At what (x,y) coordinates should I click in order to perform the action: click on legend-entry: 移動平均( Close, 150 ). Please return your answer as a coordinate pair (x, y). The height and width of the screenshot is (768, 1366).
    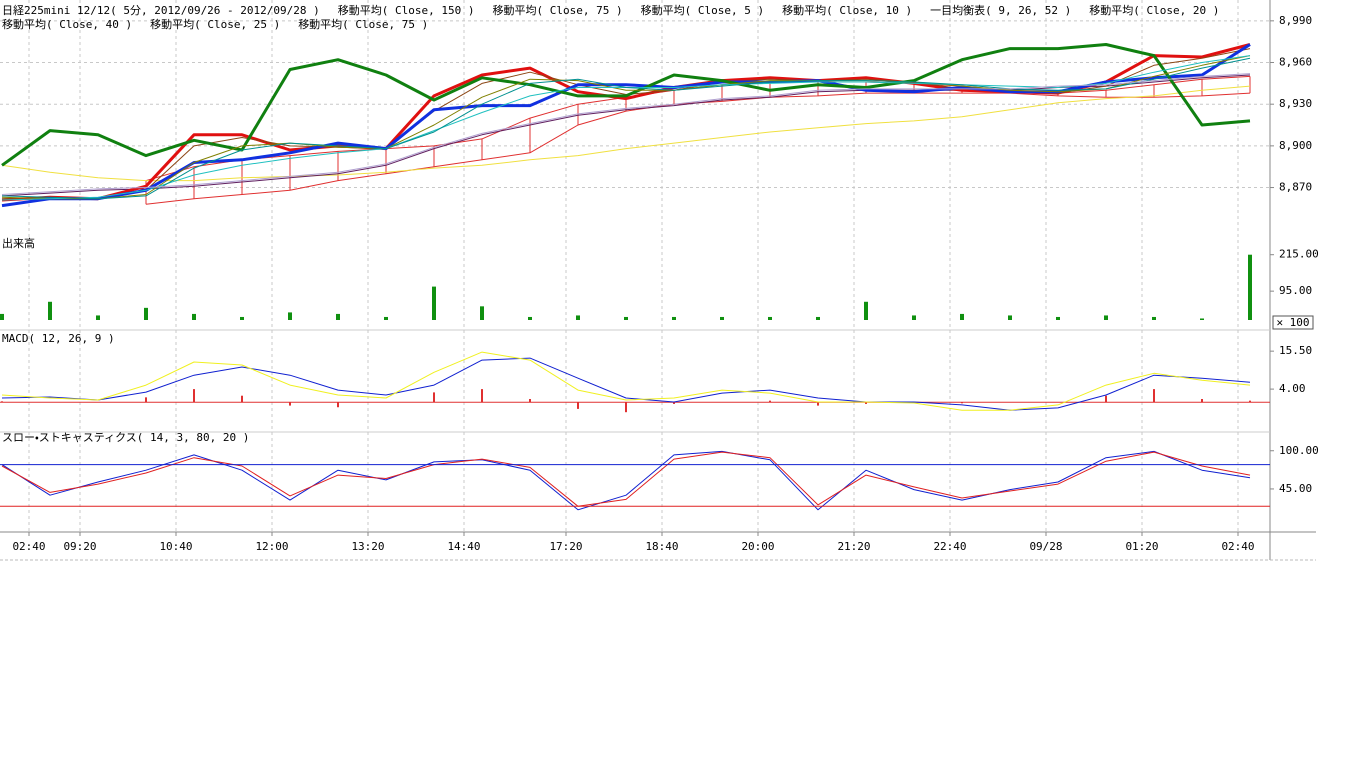
    Looking at the image, I should click on (406, 10).